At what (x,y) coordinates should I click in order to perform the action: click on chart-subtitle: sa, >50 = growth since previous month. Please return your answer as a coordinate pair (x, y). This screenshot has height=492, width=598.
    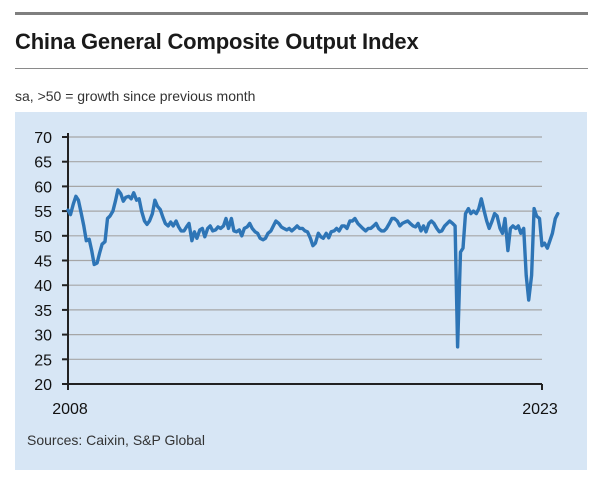
    Looking at the image, I should click on (135, 96).